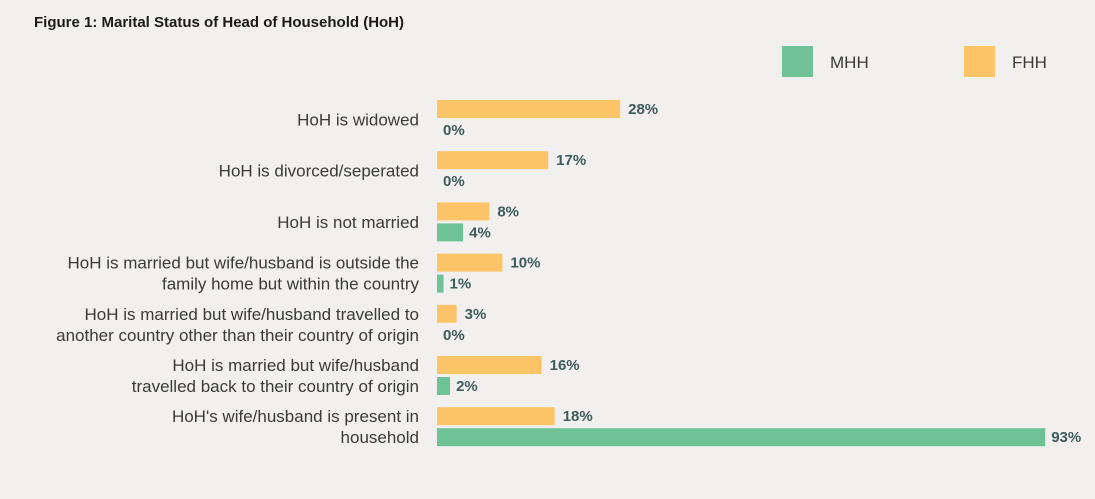 The image size is (1095, 499). What do you see at coordinates (849, 62) in the screenshot?
I see `legend-label-mhh: MHH` at bounding box center [849, 62].